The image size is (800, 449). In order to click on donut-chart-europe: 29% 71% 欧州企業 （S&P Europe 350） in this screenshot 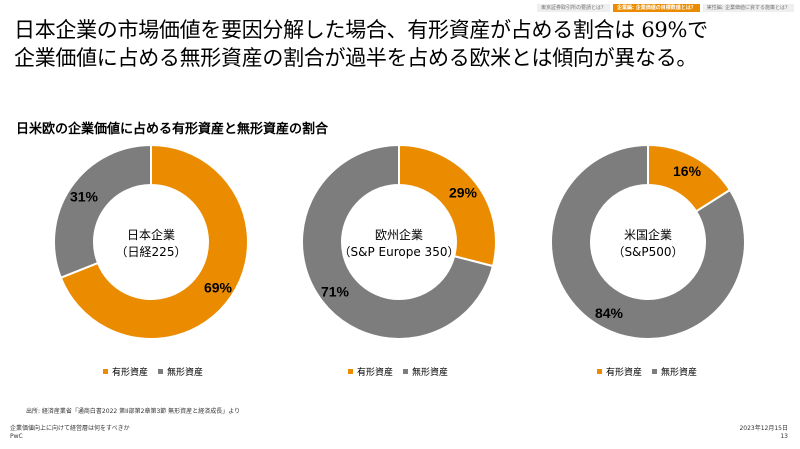, I will do `click(399, 241)`.